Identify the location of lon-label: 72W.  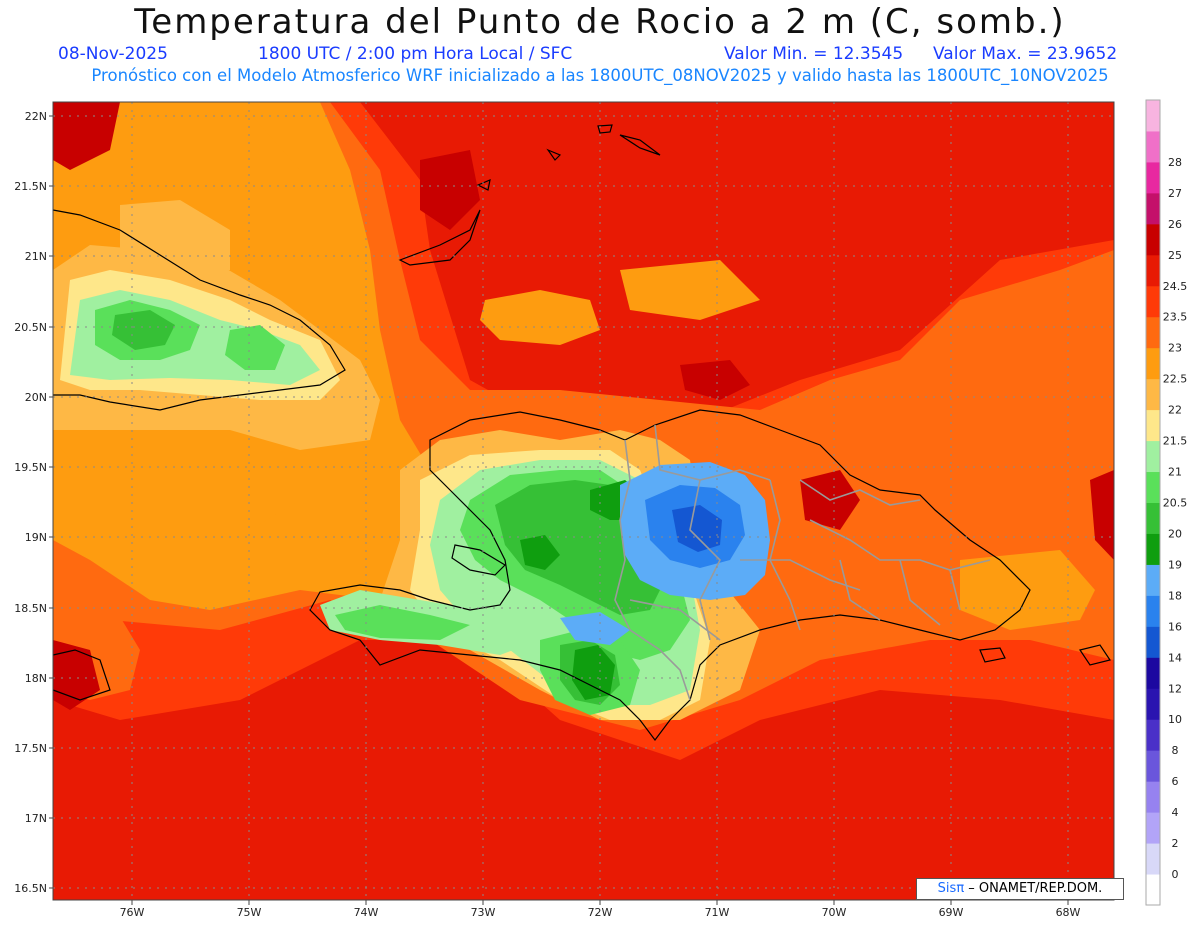
(600, 912).